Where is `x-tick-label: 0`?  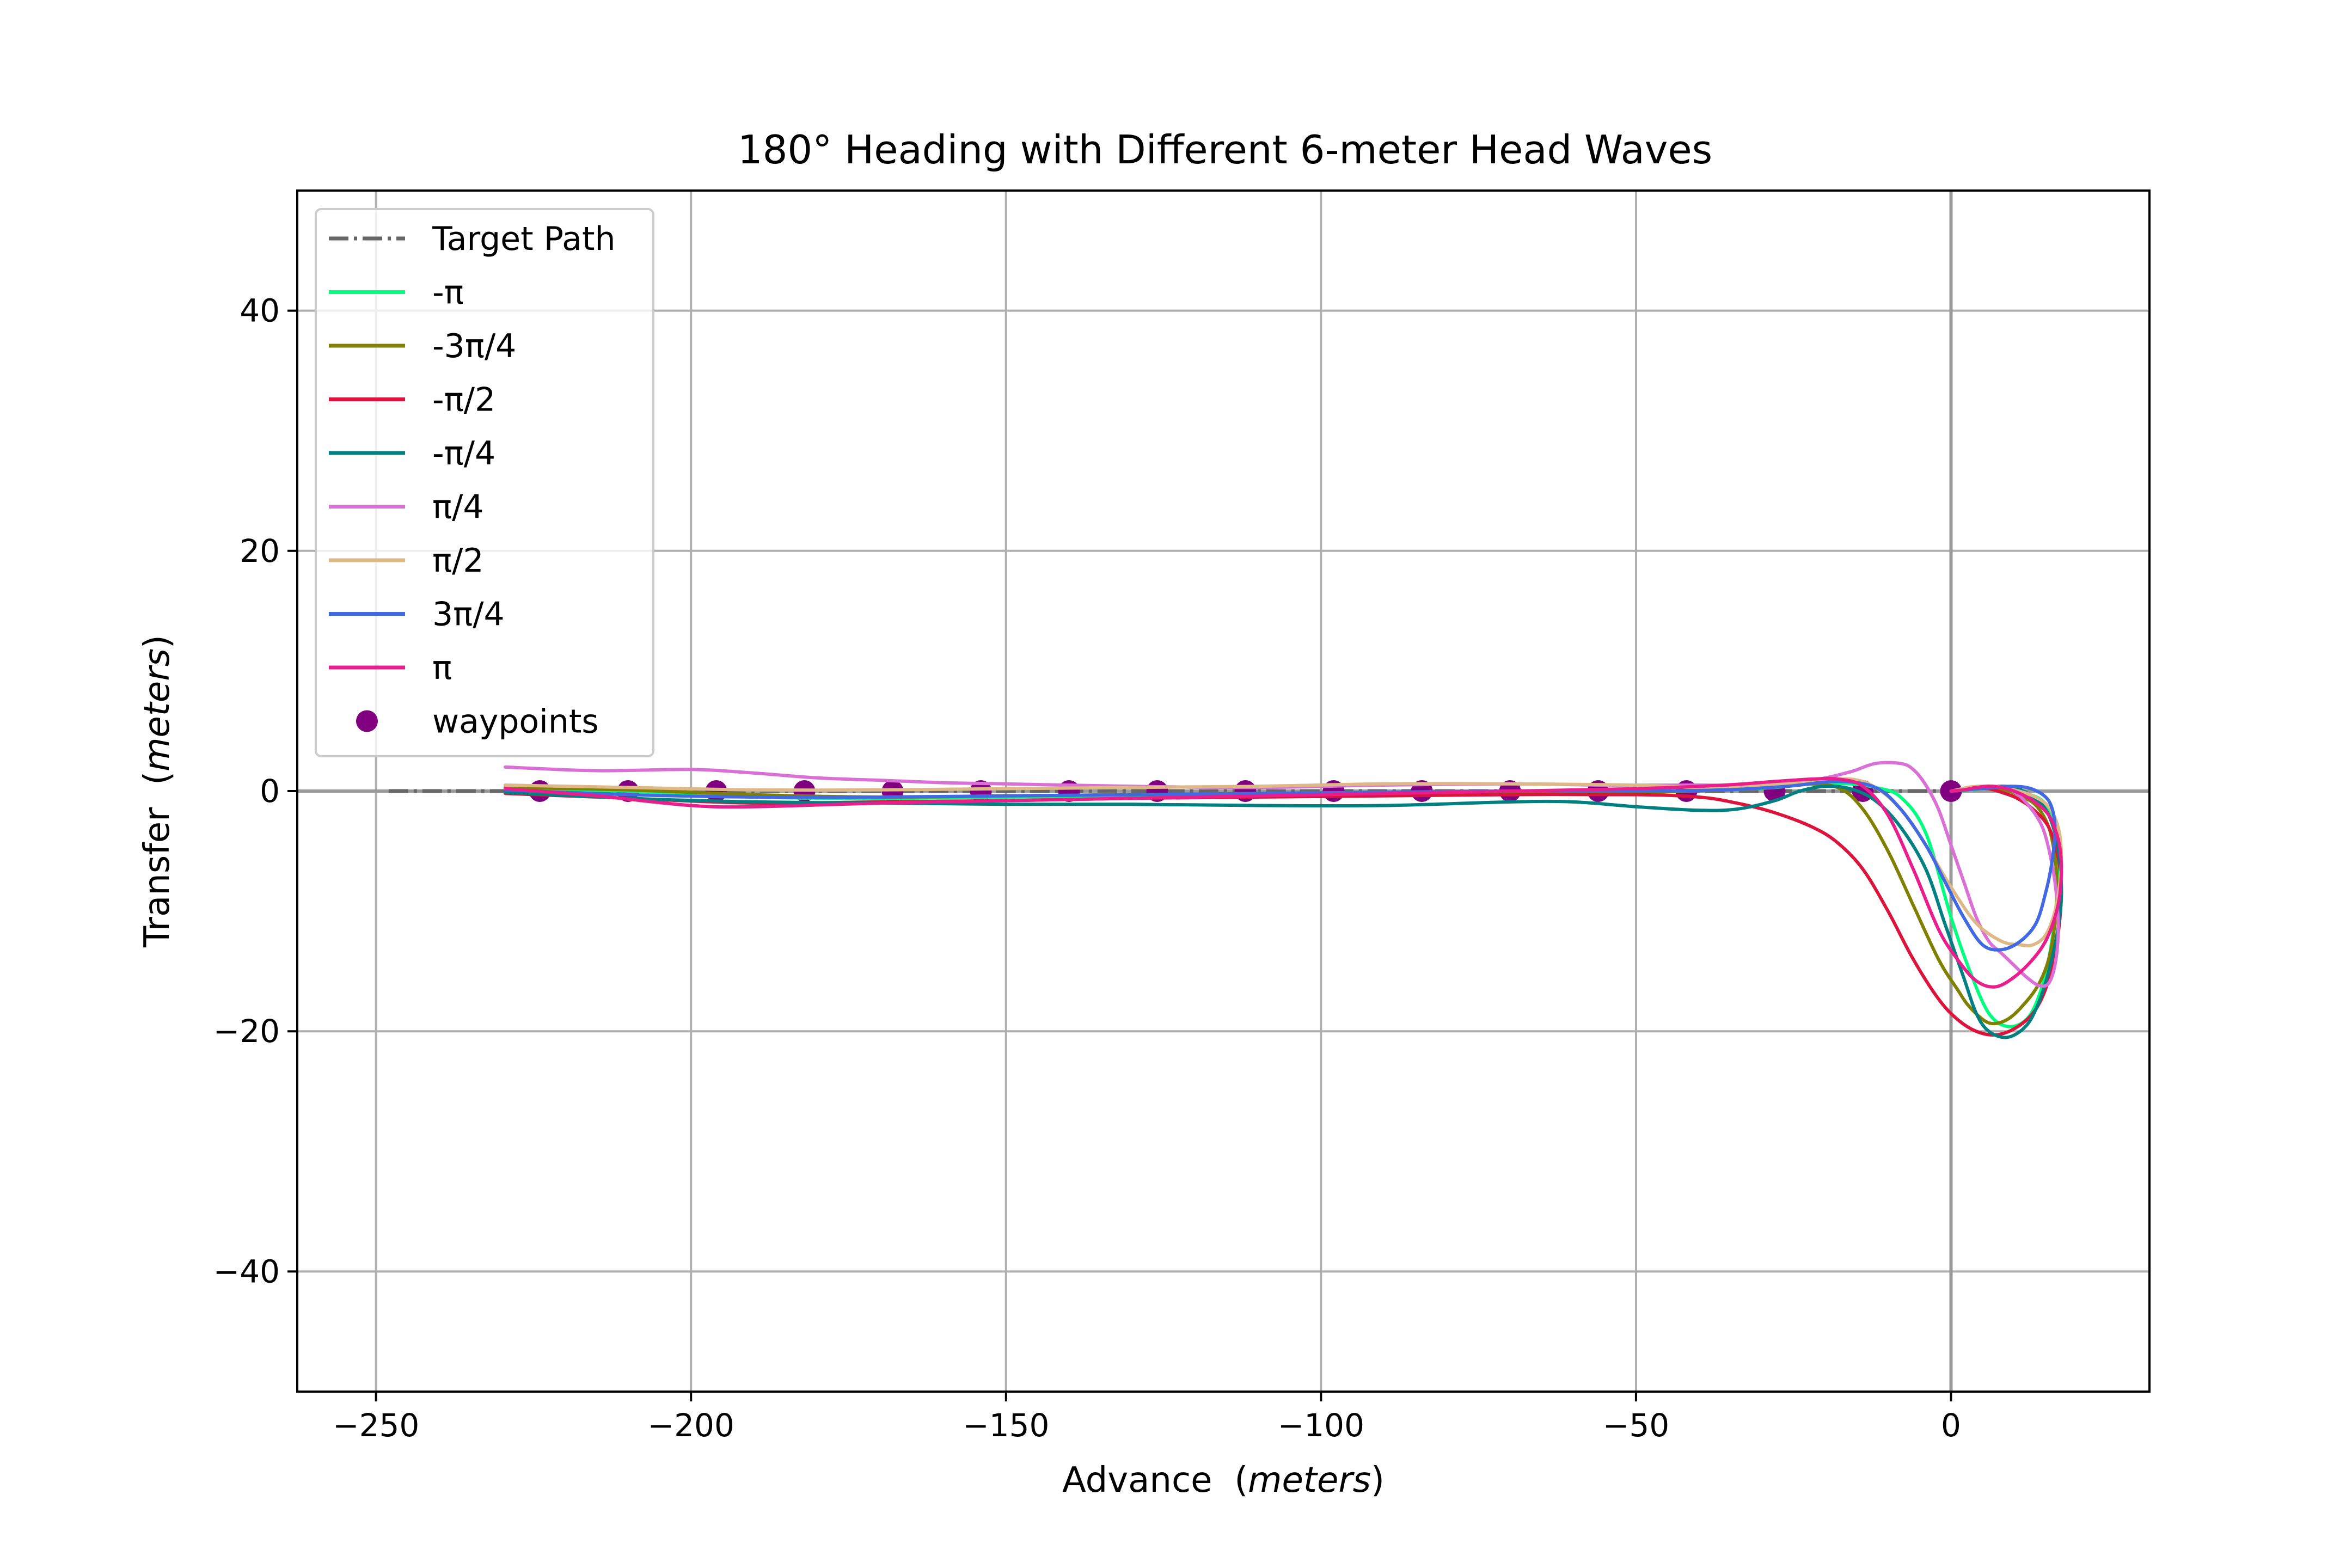 x-tick-label: 0 is located at coordinates (1951, 1425).